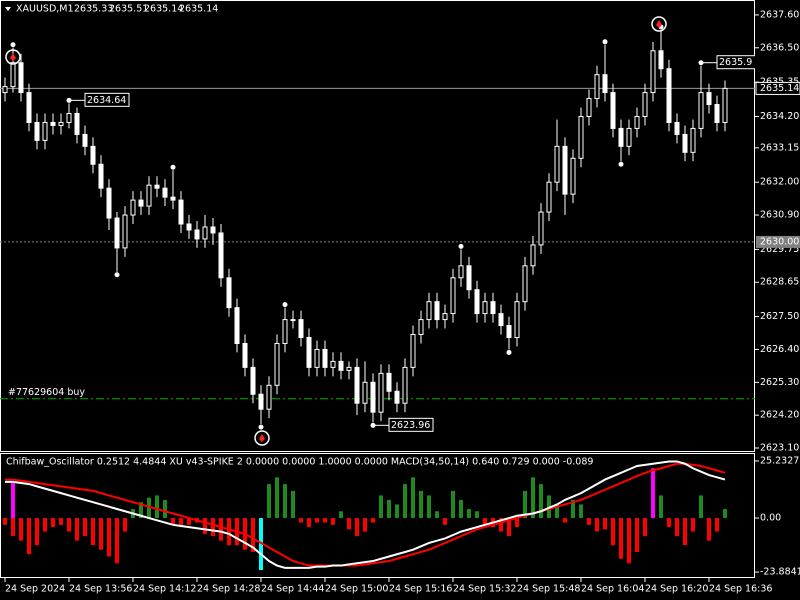  What do you see at coordinates (779, 241) in the screenshot?
I see `level-price: 2630.00` at bounding box center [779, 241].